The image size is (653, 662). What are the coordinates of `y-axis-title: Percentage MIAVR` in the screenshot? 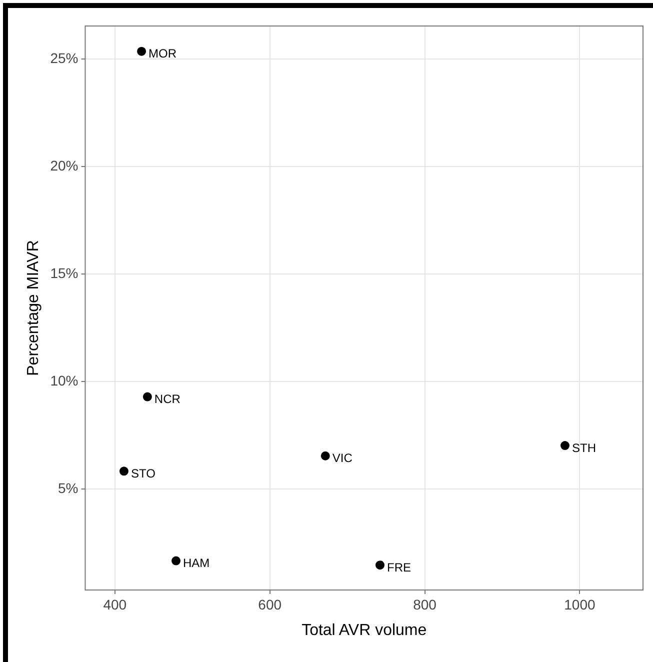 It's located at (33, 308).